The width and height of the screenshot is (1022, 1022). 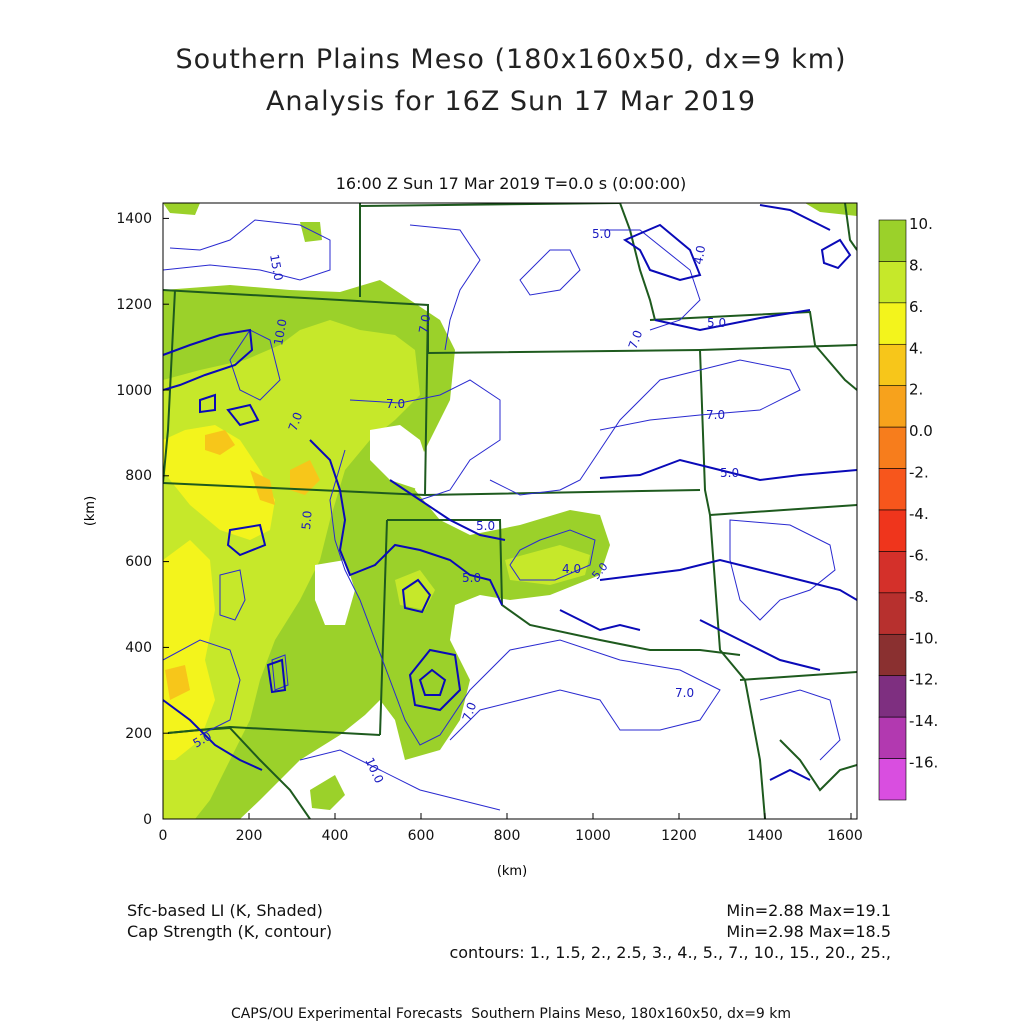 I want to click on border-east, so click(x=850, y=227).